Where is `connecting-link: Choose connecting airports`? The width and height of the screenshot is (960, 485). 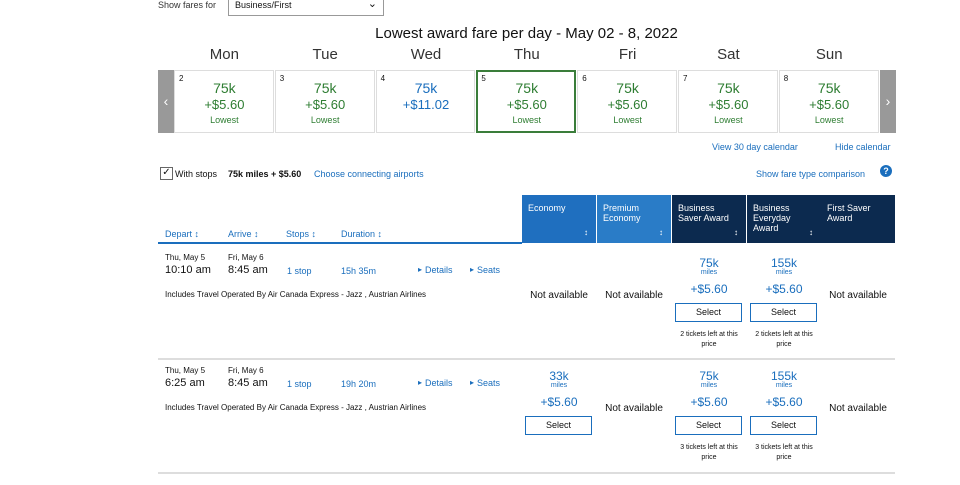 connecting-link: Choose connecting airports is located at coordinates (369, 174).